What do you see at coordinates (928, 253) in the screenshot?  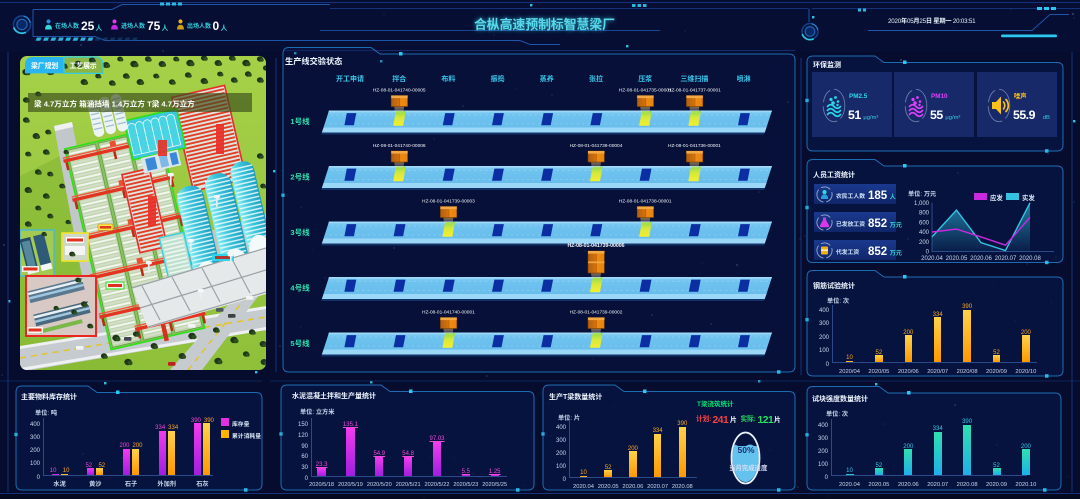 I see `svg-text: 0` at bounding box center [928, 253].